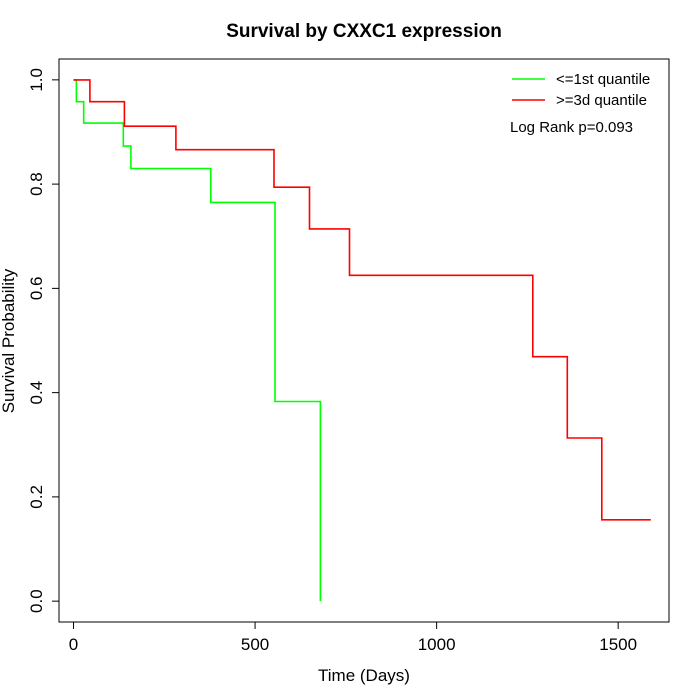  What do you see at coordinates (36, 80) in the screenshot?
I see `y-tick-label: 1.0` at bounding box center [36, 80].